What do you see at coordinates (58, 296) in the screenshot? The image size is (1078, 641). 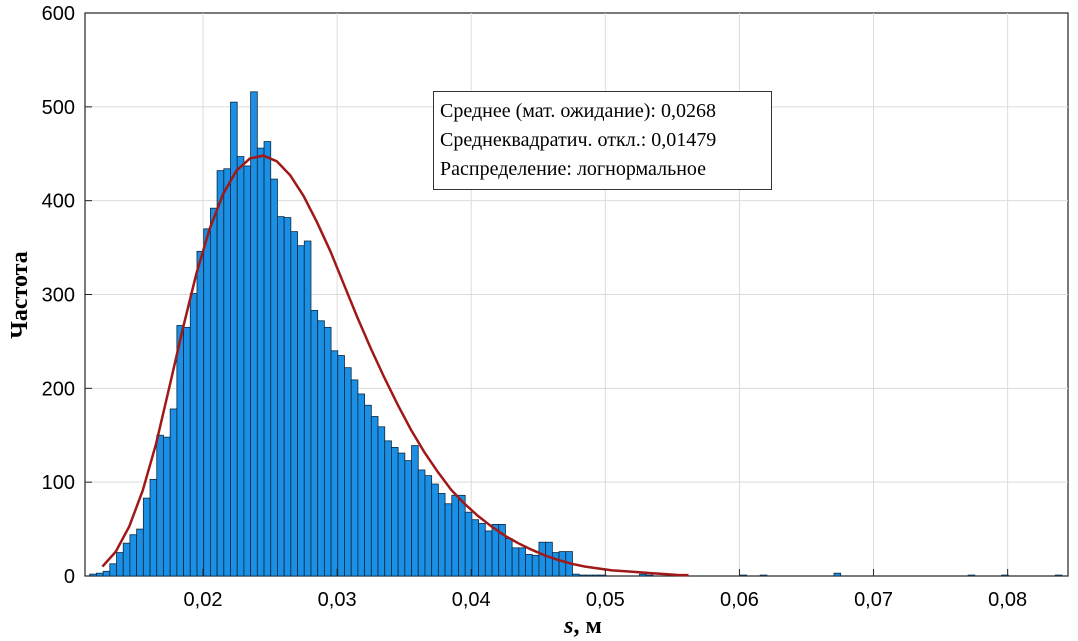 I see `y-tick-label: 300` at bounding box center [58, 296].